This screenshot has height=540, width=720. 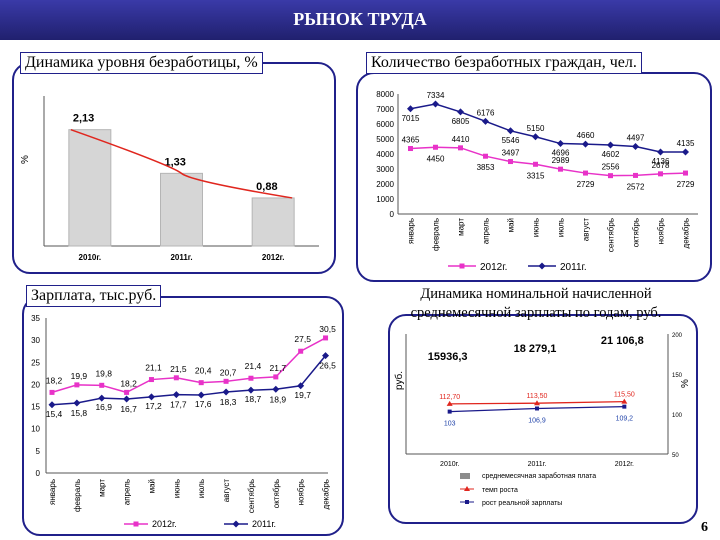 What do you see at coordinates (677, 376) in the screenshot?
I see `y2-tick-label: 150` at bounding box center [677, 376].